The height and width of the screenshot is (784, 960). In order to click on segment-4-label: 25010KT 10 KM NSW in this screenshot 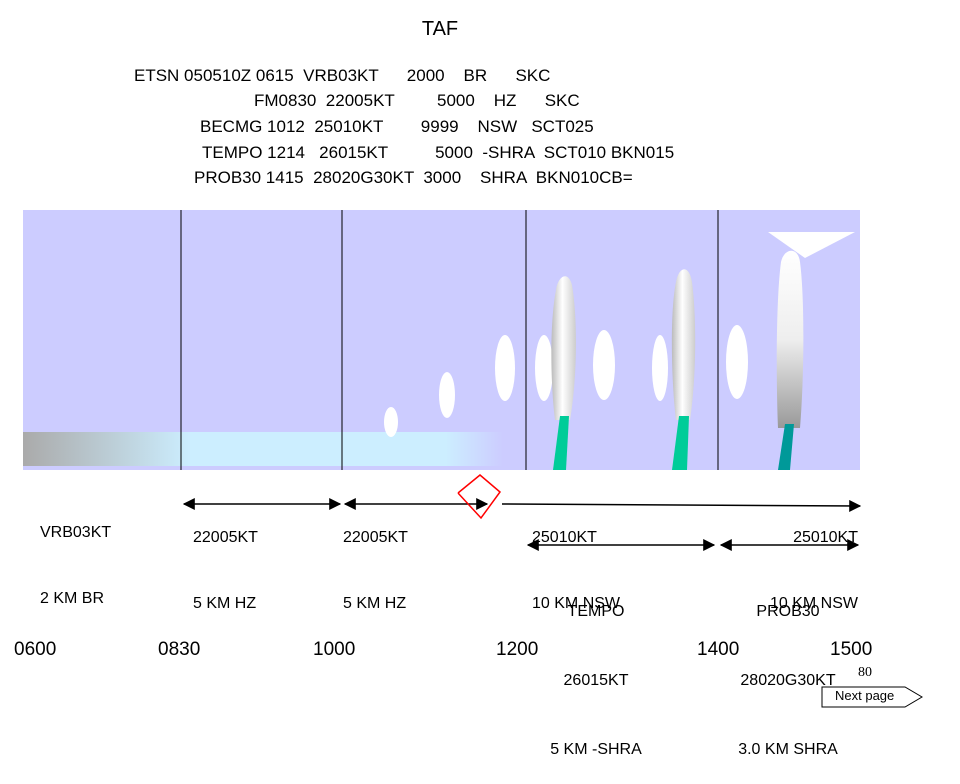, I will do `click(576, 560)`.